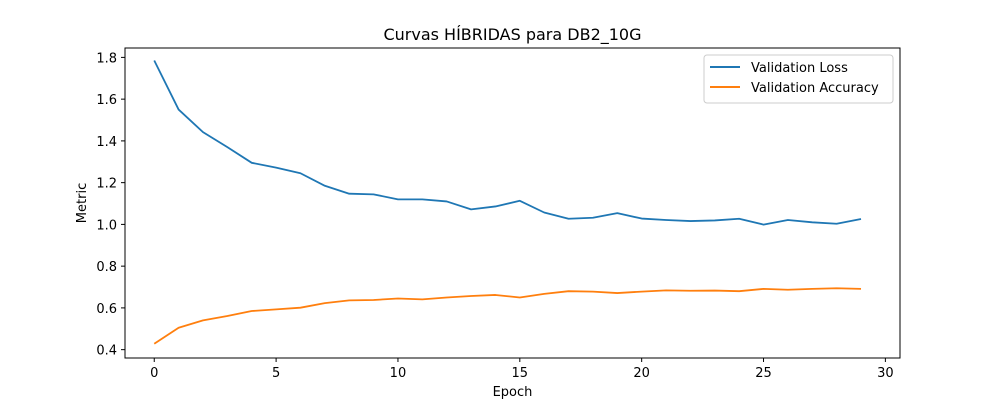 Image resolution: width=1000 pixels, height=404 pixels. What do you see at coordinates (641, 373) in the screenshot?
I see `x-tick-label: 20` at bounding box center [641, 373].